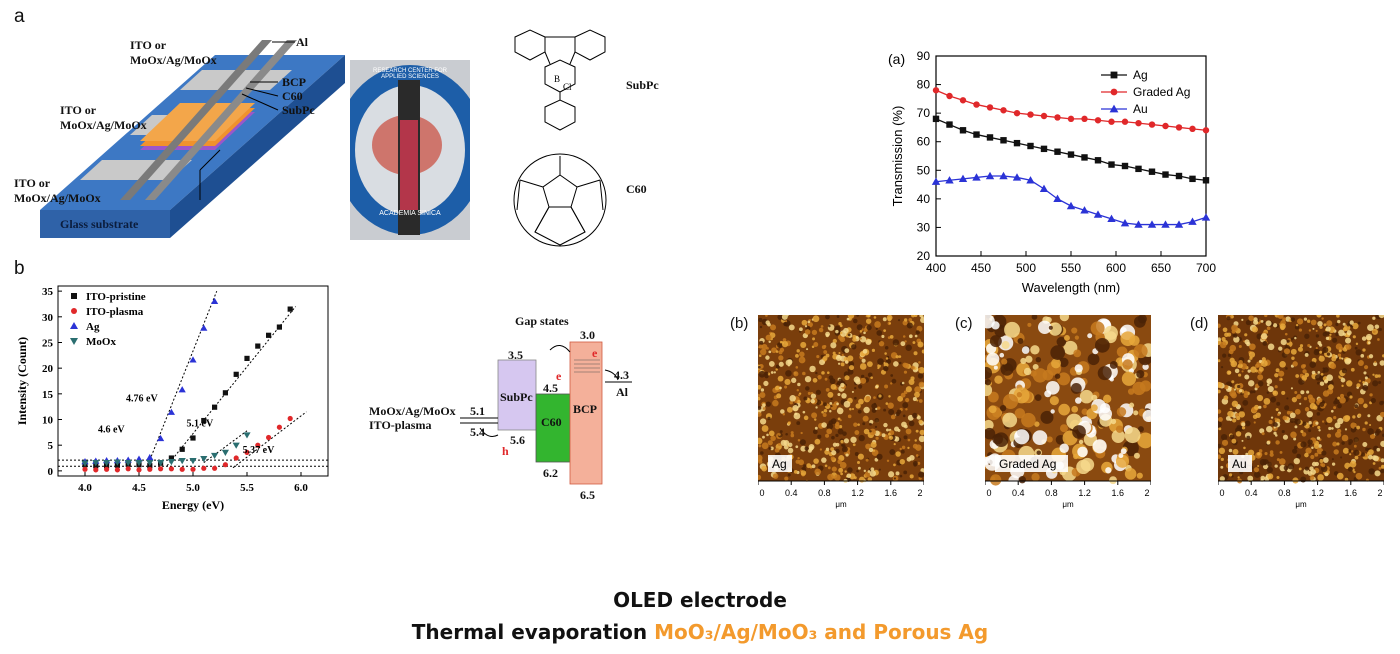  I want to click on y-tick-label: 60, so click(924, 142).